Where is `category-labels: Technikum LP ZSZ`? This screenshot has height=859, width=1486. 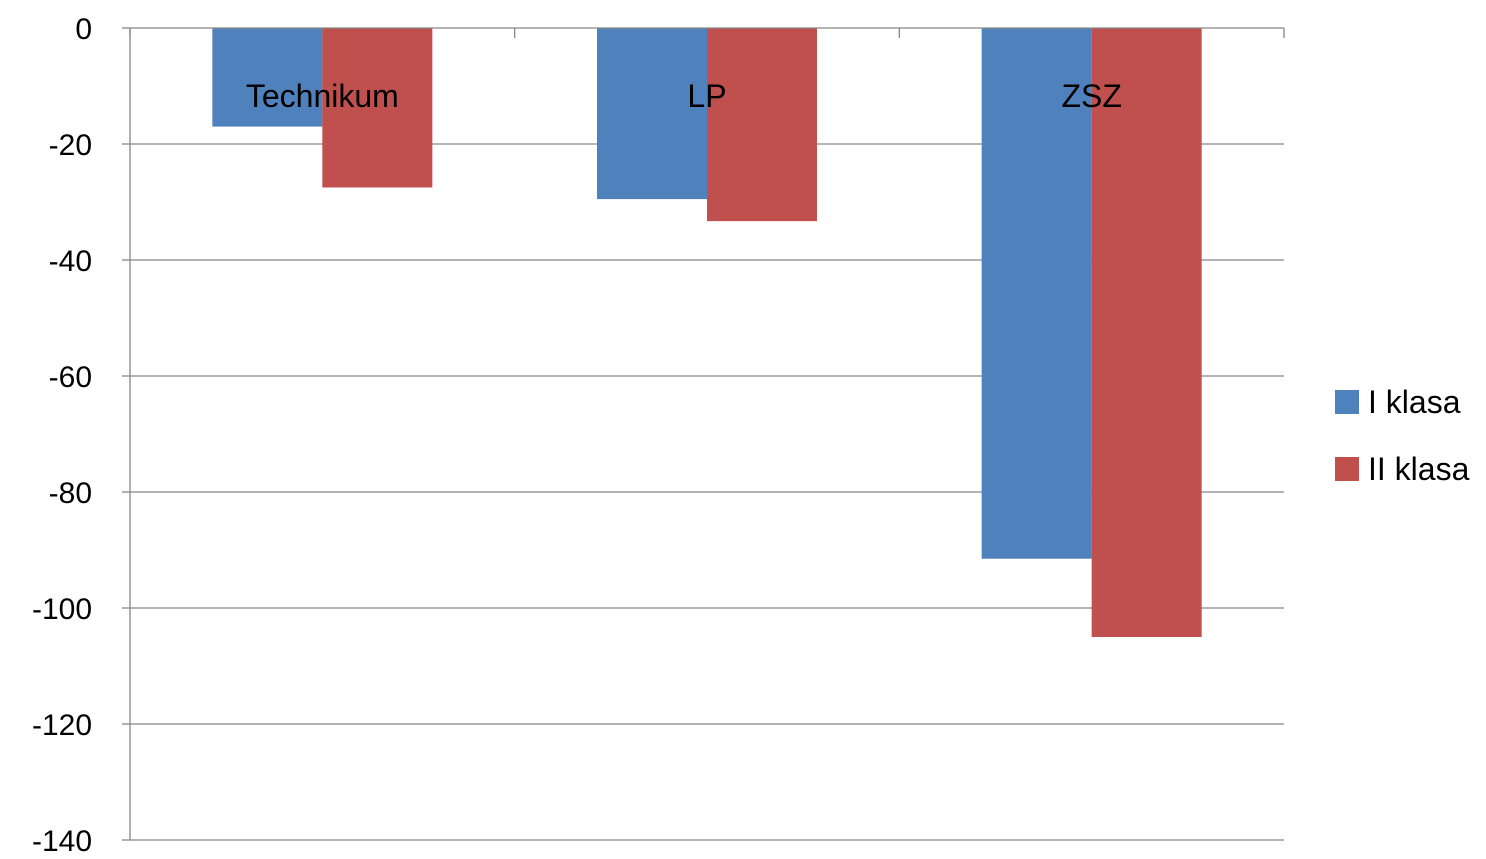
category-labels: Technikum LP ZSZ is located at coordinates (684, 96).